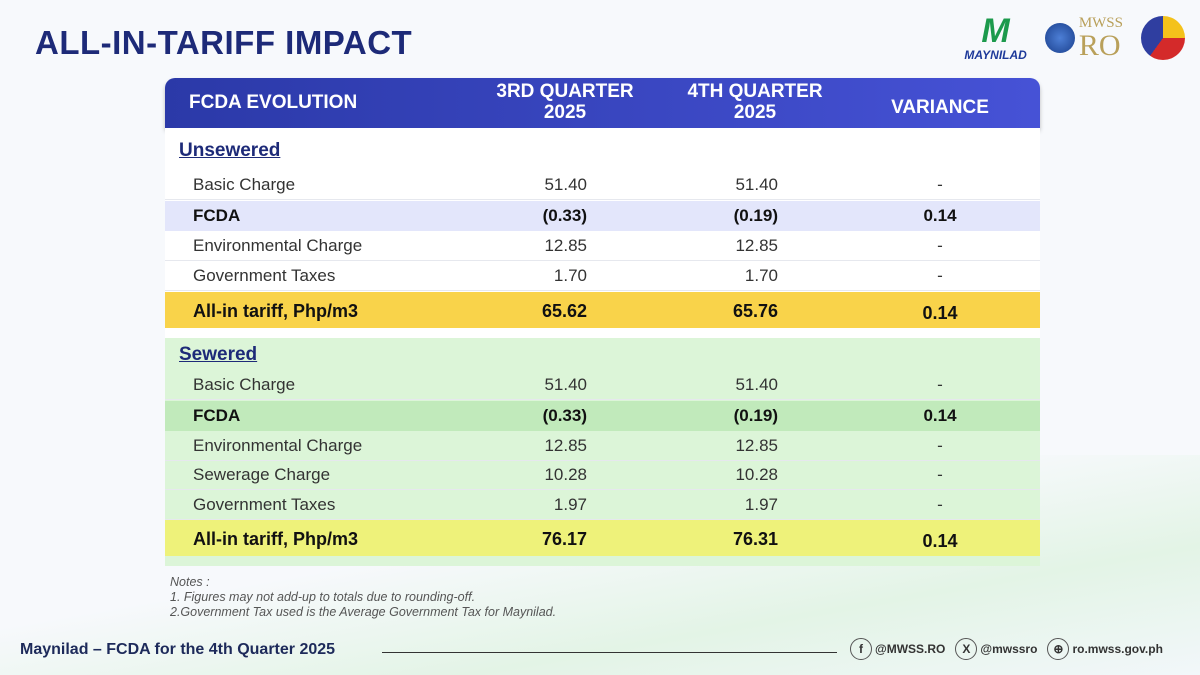 The height and width of the screenshot is (675, 1200). I want to click on notes-title: Notes :, so click(190, 582).